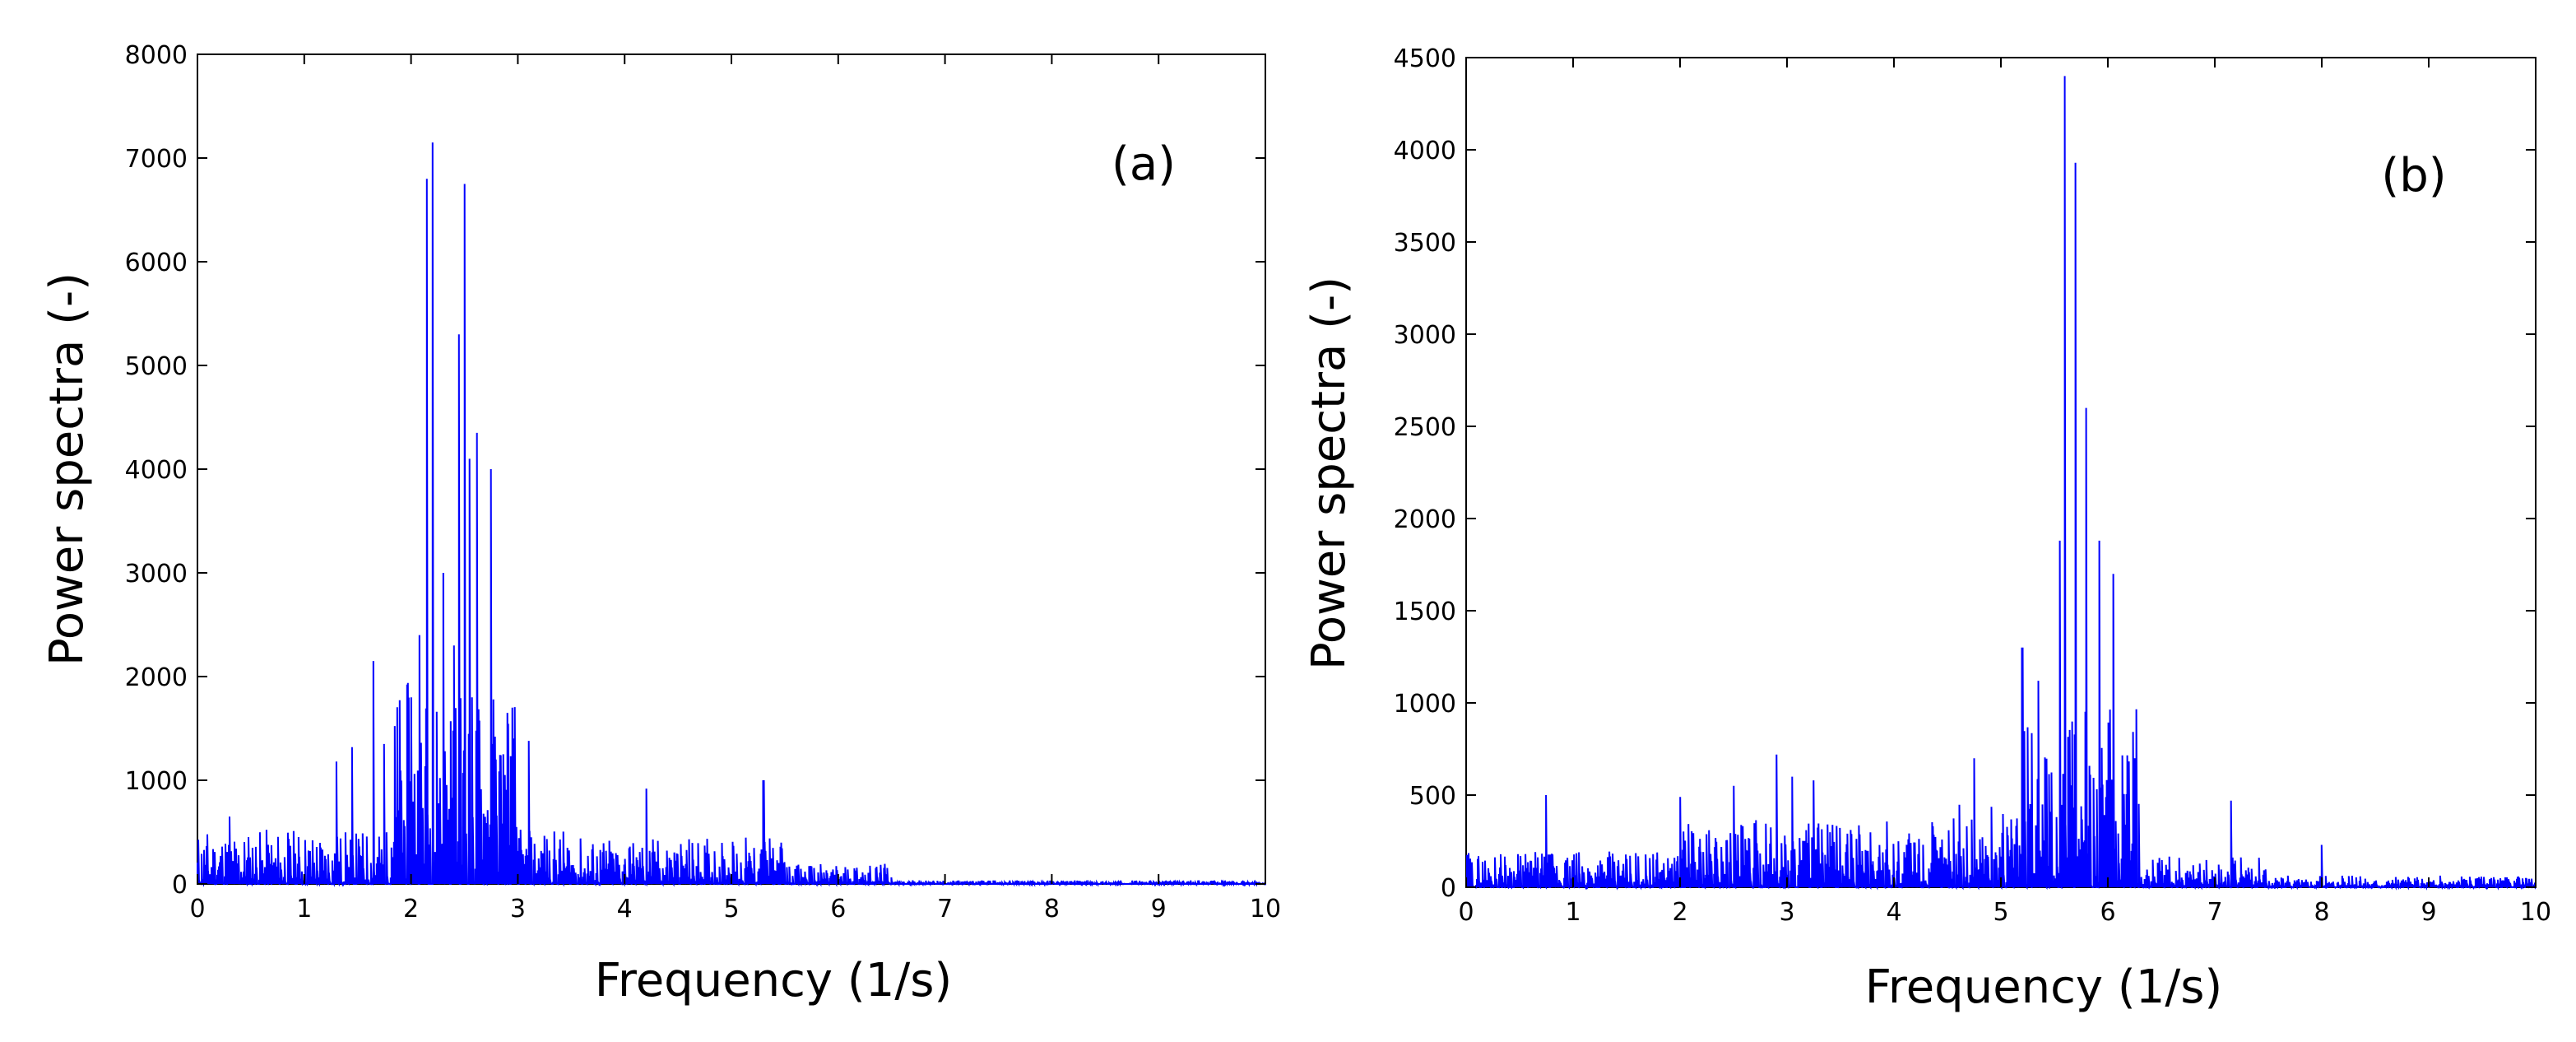 Image resolution: width=2576 pixels, height=1042 pixels. I want to click on chart-b-x-tick-label: 6, so click(2107, 912).